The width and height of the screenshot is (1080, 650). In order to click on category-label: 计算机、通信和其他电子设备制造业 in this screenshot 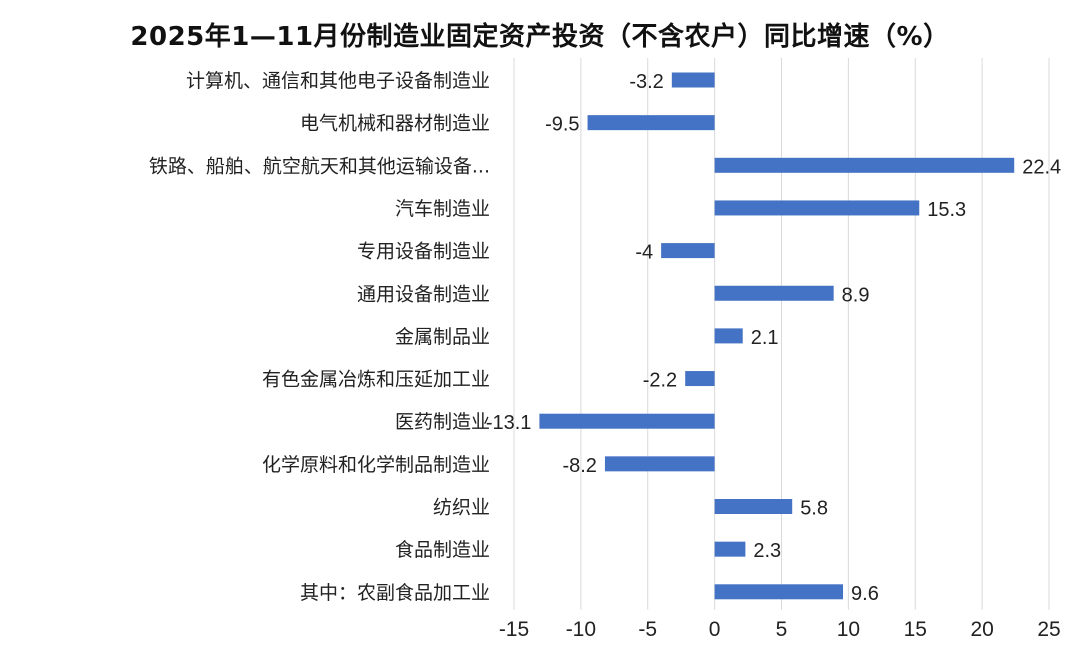, I will do `click(338, 81)`.